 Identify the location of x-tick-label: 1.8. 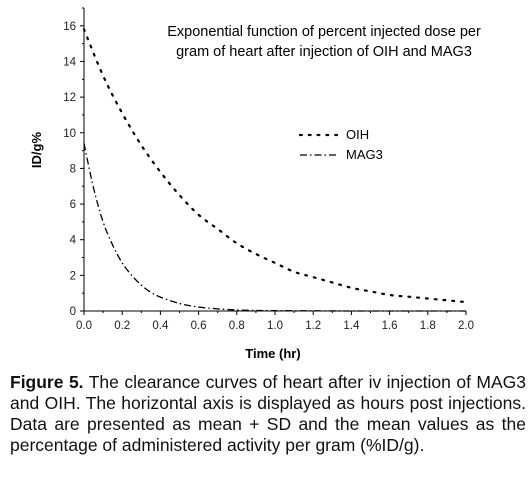
(428, 326).